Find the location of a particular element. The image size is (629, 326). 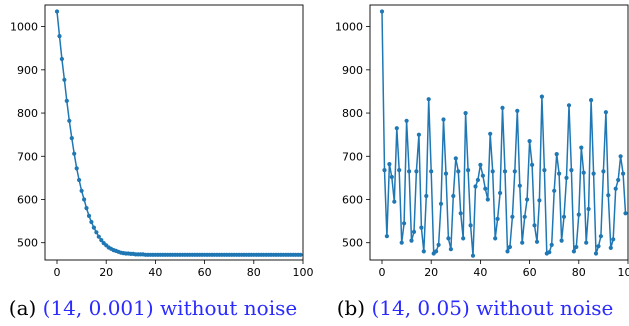

caption-a-letter: (a) is located at coordinates (22, 308).